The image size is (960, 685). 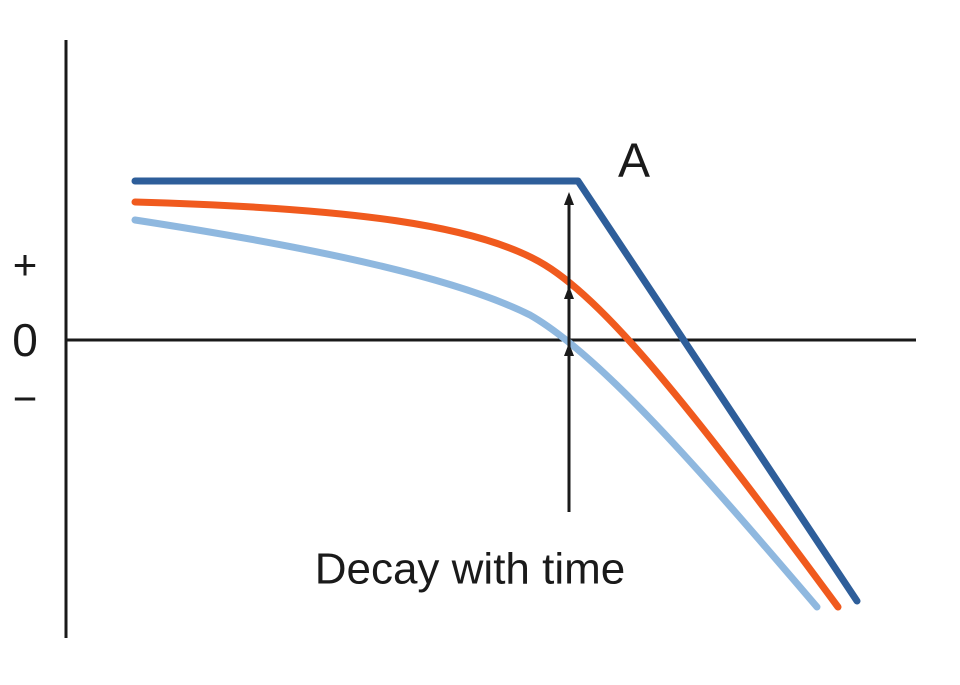 What do you see at coordinates (25, 264) in the screenshot?
I see `plus-label: +` at bounding box center [25, 264].